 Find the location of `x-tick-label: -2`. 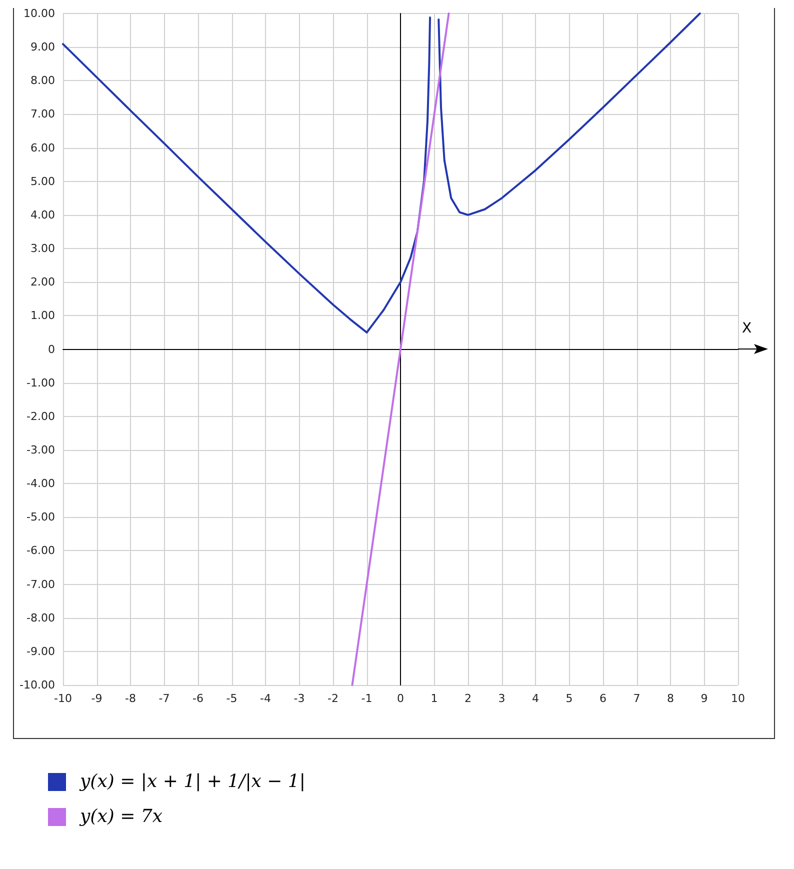

x-tick-label: -2 is located at coordinates (333, 698).